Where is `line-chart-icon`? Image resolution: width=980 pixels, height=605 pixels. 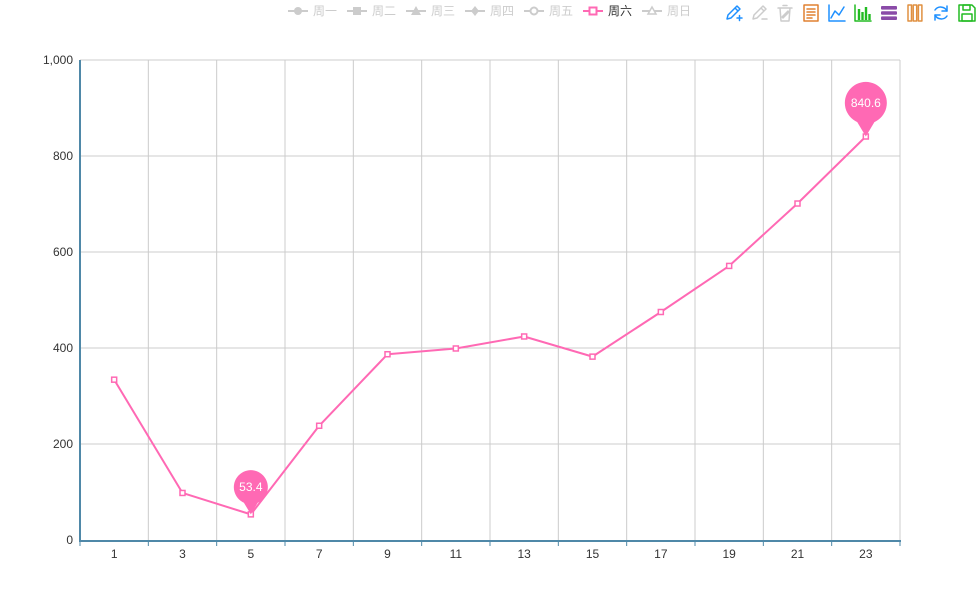 line-chart-icon is located at coordinates (837, 13).